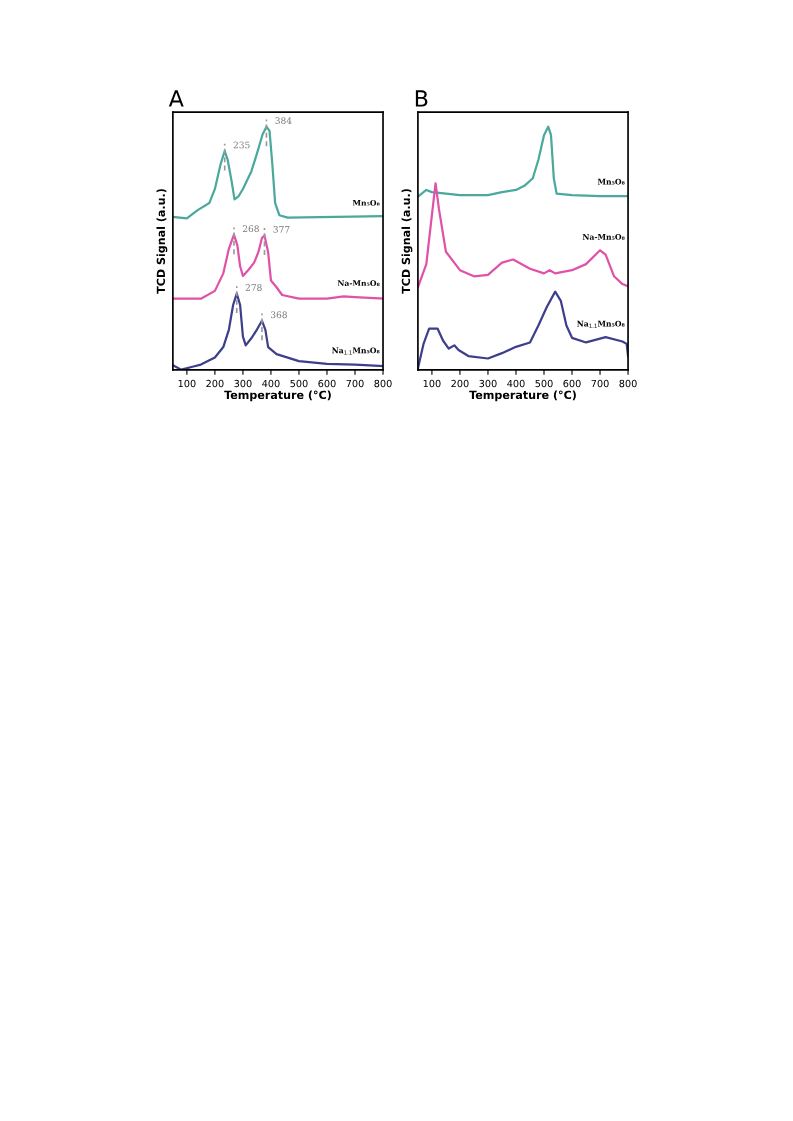 This screenshot has height=1121, width=793. What do you see at coordinates (283, 121) in the screenshot?
I see `annotation: 384` at bounding box center [283, 121].